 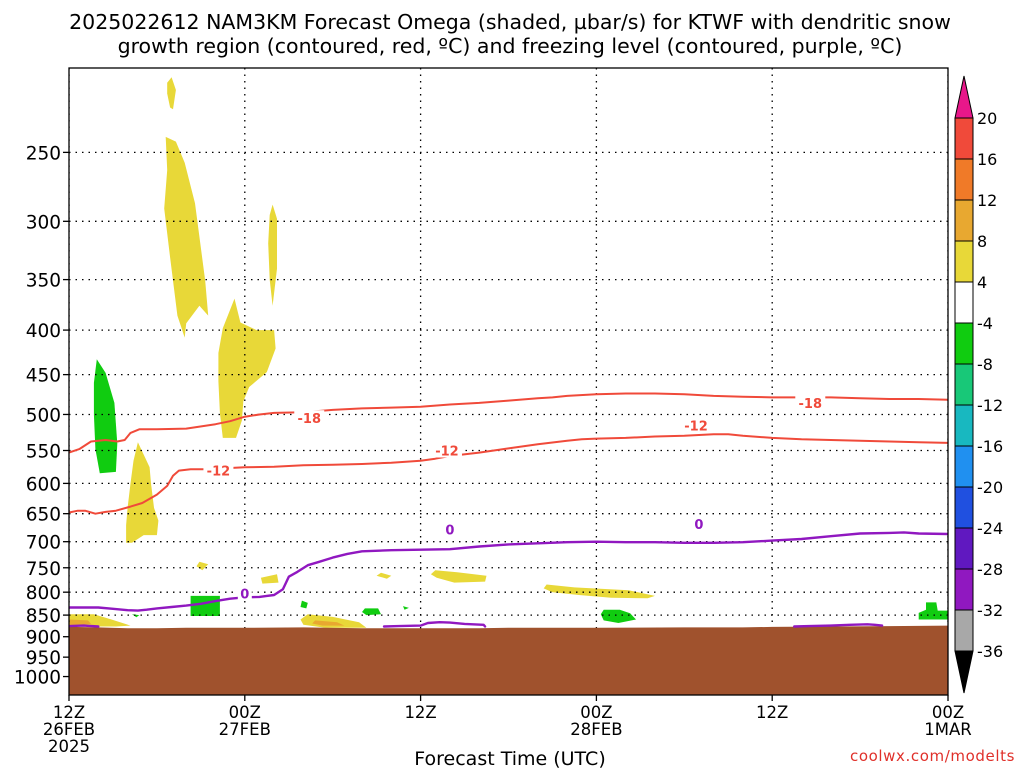 What do you see at coordinates (43, 153) in the screenshot?
I see `y-tick-label-250: 250` at bounding box center [43, 153].